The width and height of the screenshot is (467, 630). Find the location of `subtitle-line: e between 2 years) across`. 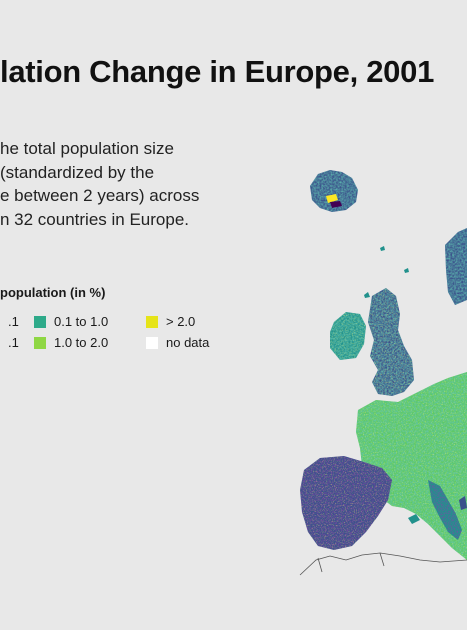

subtitle-line: e between 2 years) across is located at coordinates (100, 195).